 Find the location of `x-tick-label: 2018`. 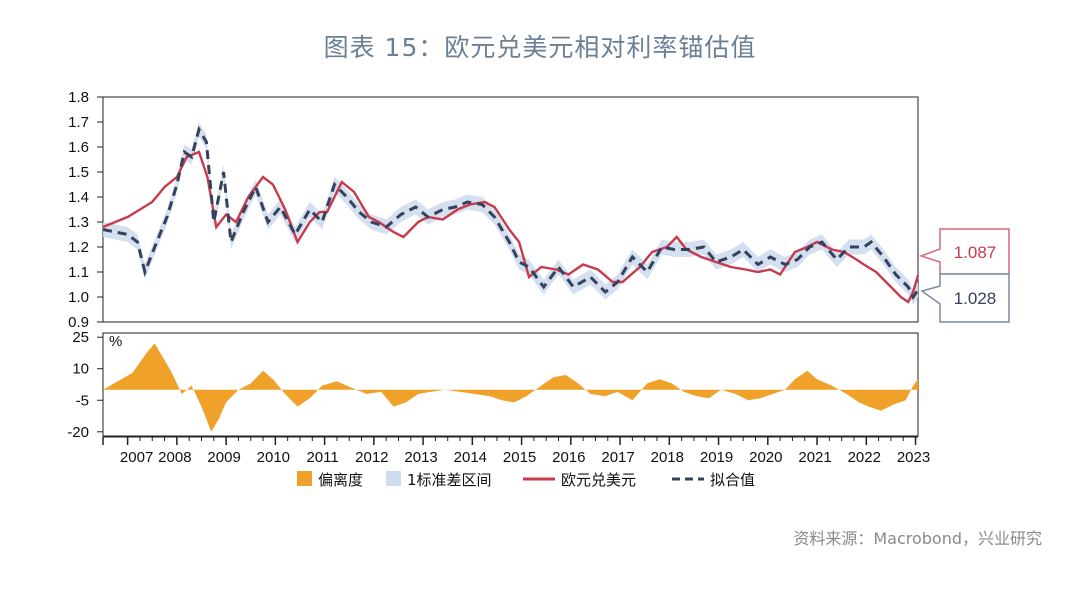

x-tick-label: 2018 is located at coordinates (667, 457).